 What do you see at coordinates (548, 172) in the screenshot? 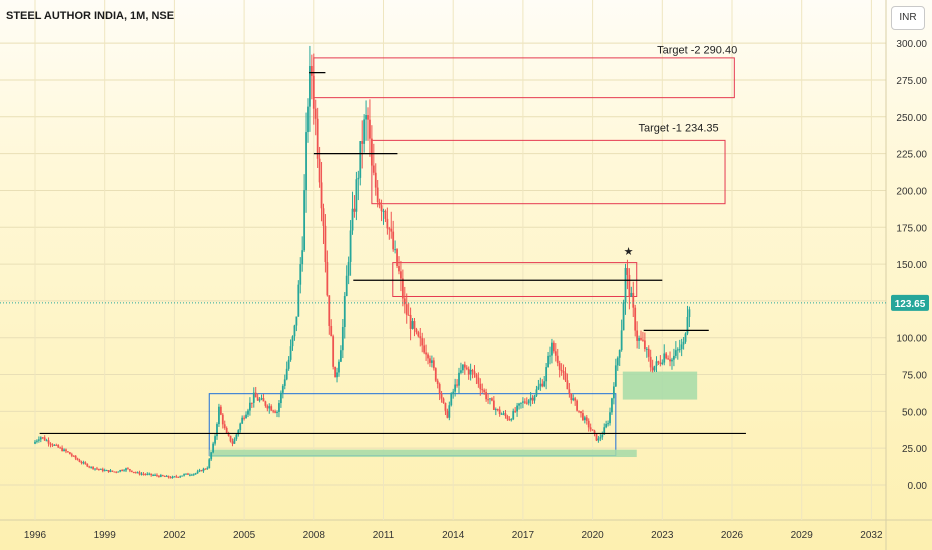
I see `resistance-zone` at bounding box center [548, 172].